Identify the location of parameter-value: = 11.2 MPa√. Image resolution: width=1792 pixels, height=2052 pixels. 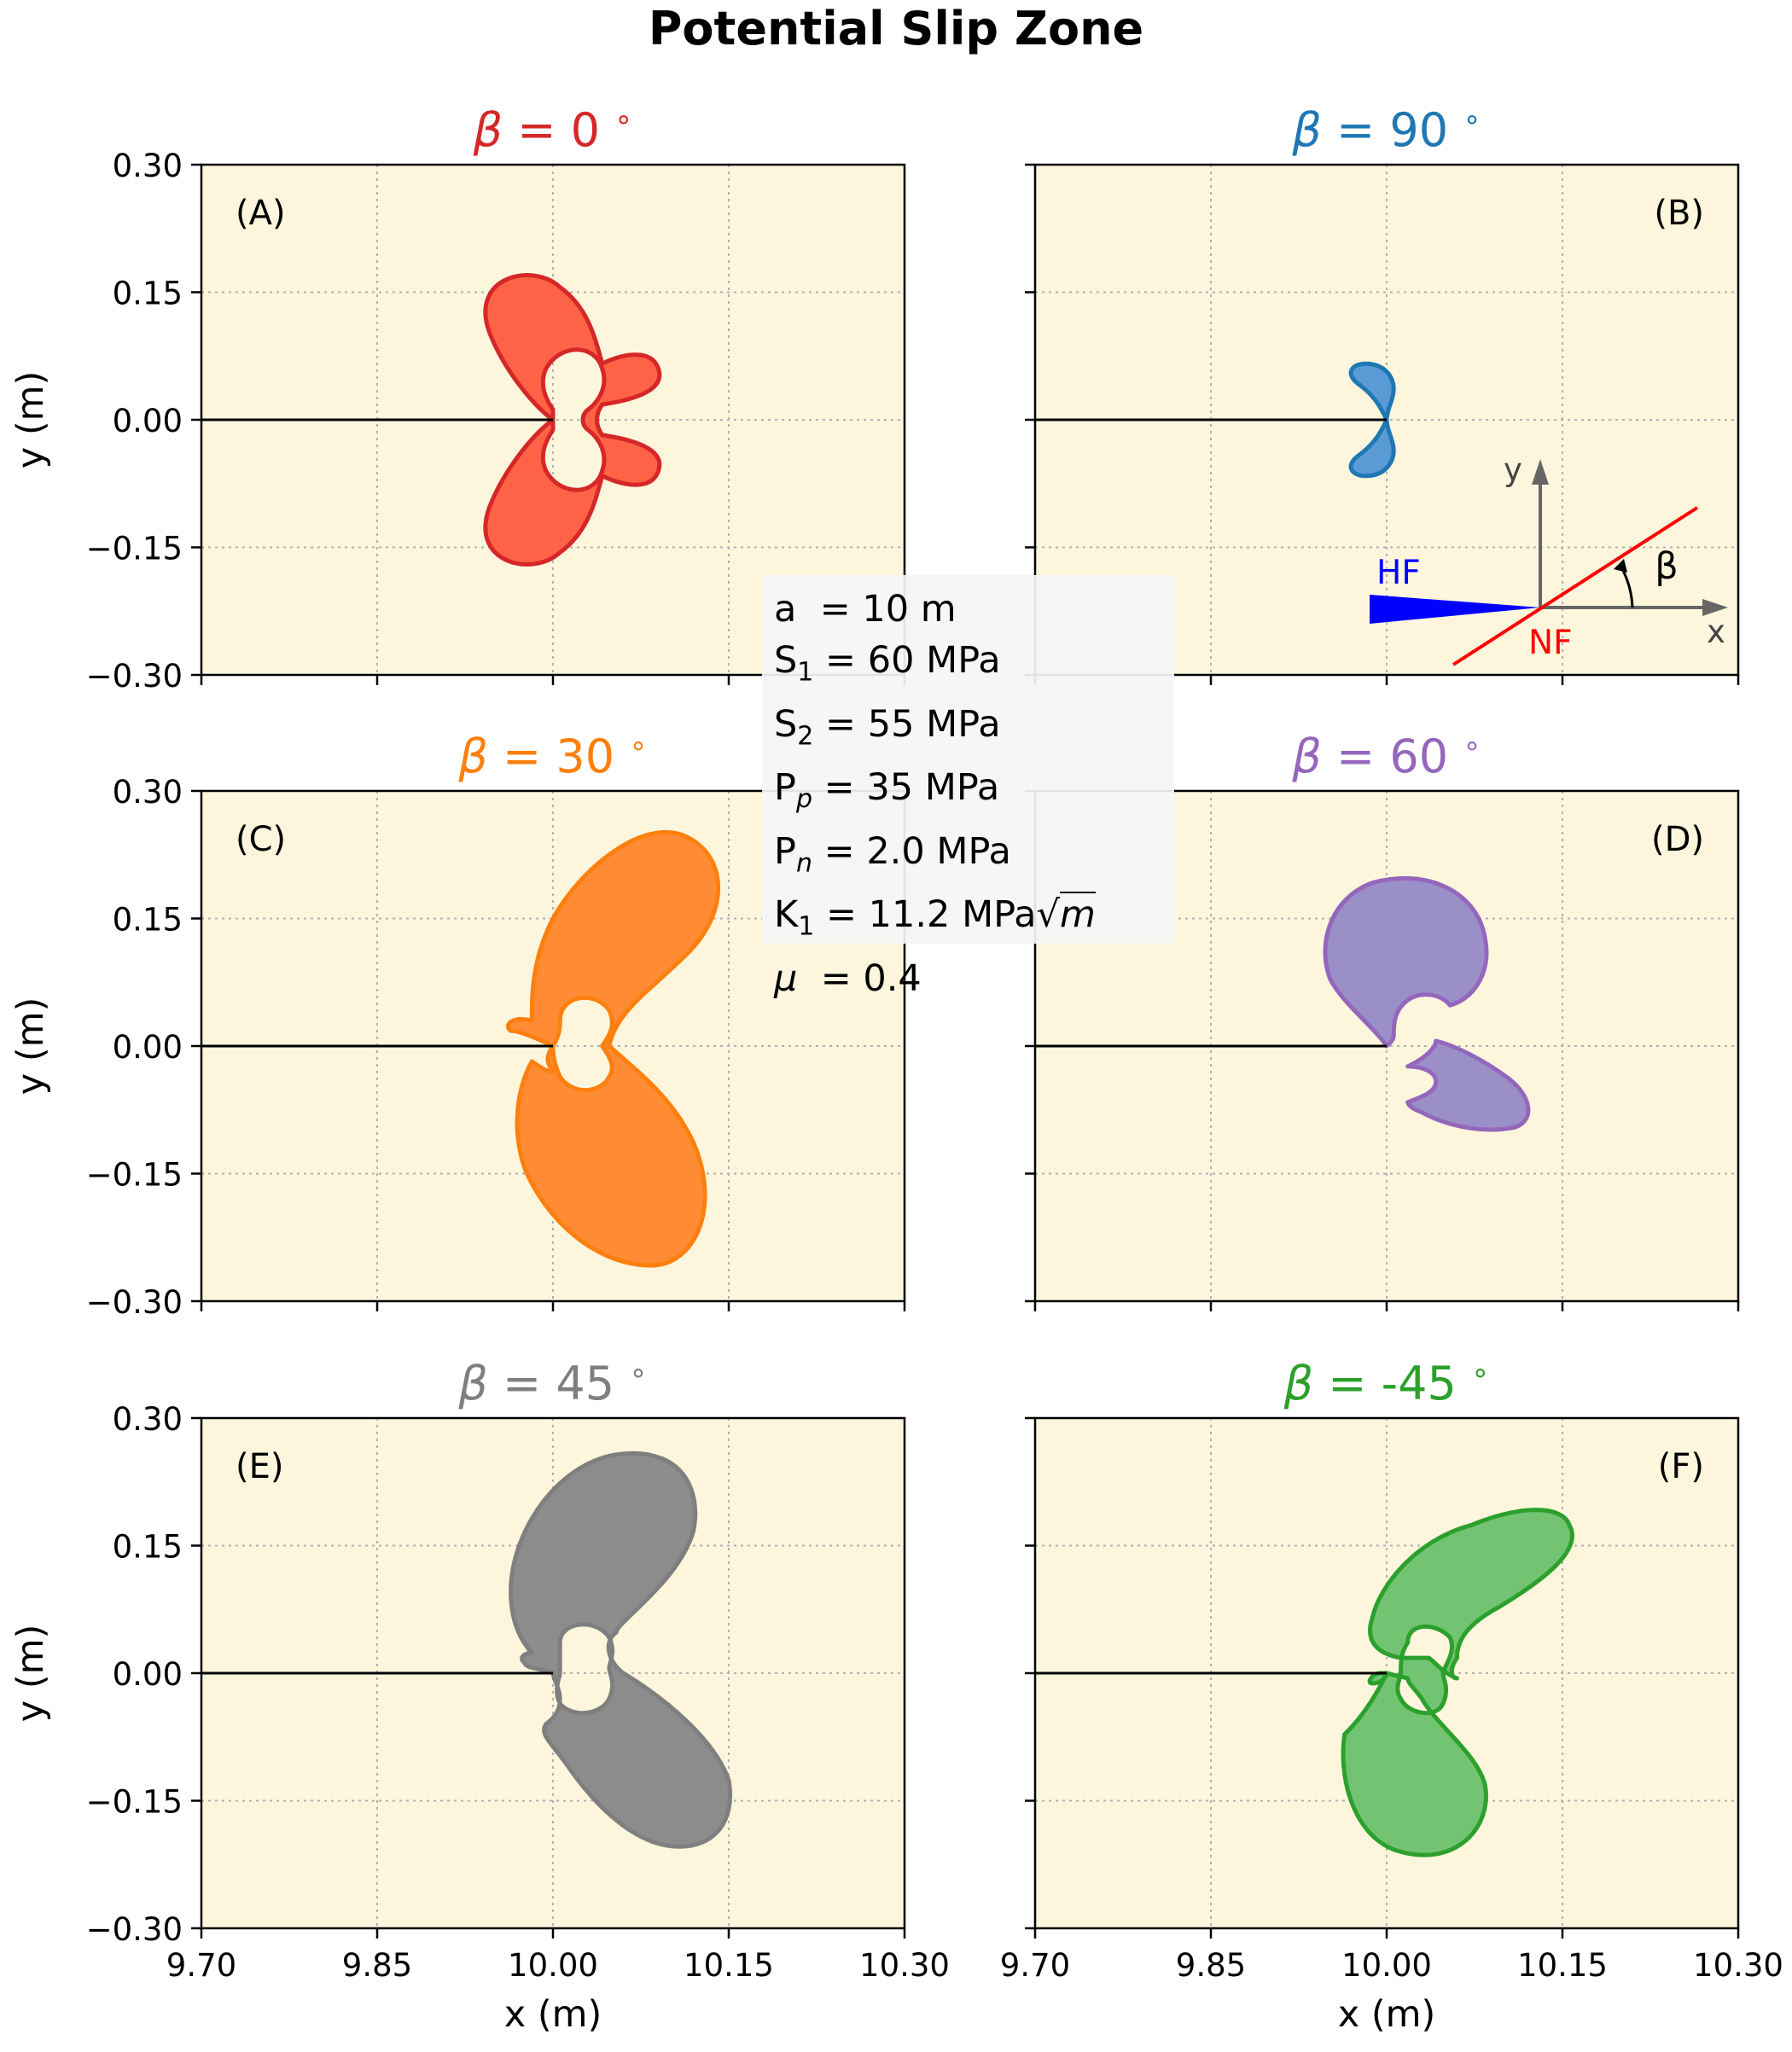
(937, 915).